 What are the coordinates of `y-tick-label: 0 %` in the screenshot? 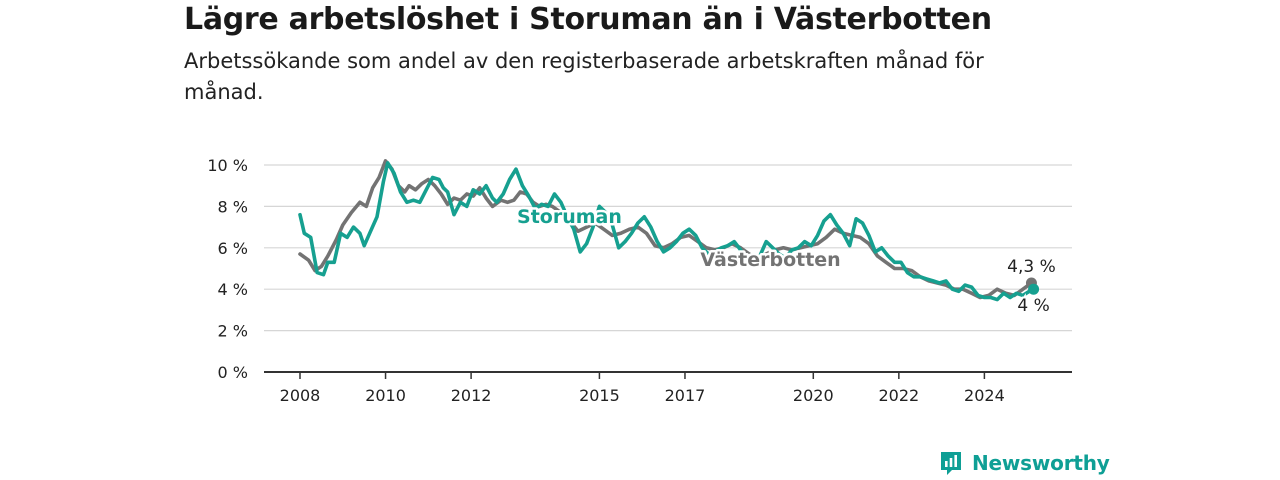 It's located at (233, 372).